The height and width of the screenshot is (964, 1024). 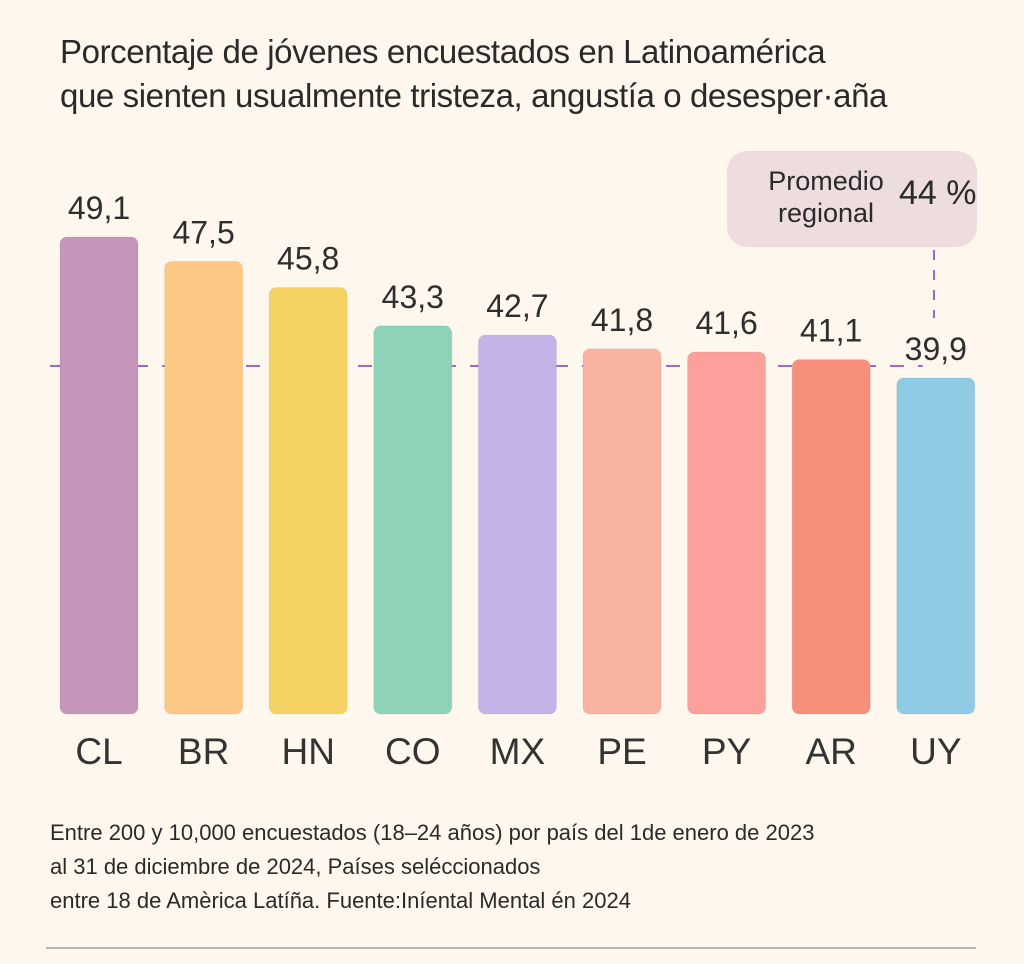 What do you see at coordinates (831, 537) in the screenshot?
I see `bar-ar` at bounding box center [831, 537].